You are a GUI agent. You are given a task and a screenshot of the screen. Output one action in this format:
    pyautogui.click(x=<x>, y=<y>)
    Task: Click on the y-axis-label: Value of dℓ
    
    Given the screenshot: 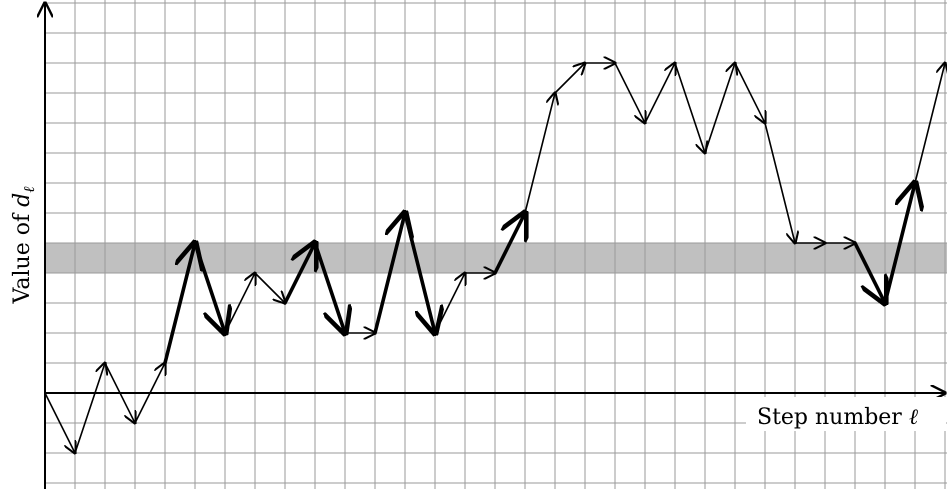 What is the action you would take?
    pyautogui.click(x=24, y=246)
    